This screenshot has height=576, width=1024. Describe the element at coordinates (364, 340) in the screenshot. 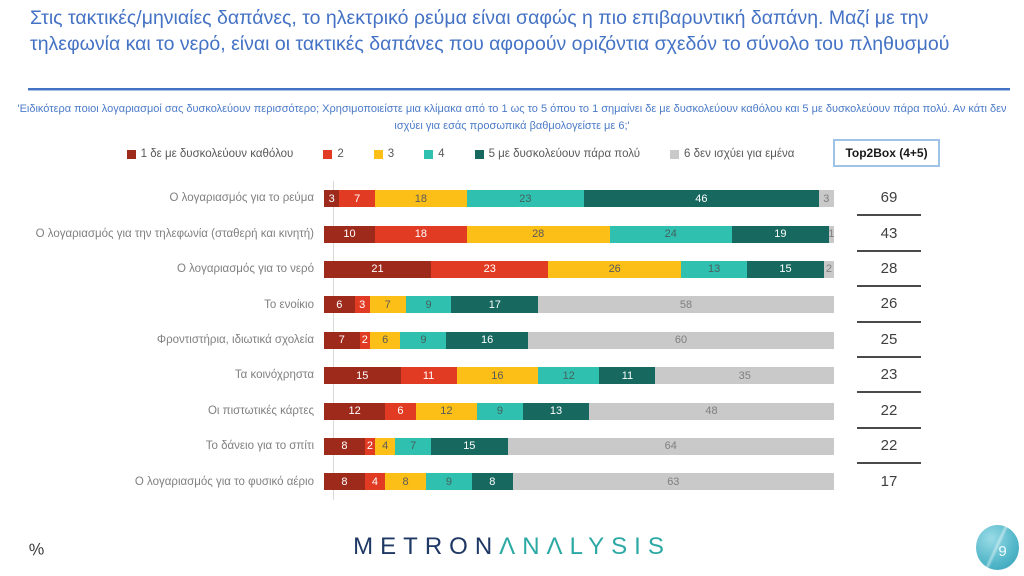

I see `bar-segment: 2` at that location.